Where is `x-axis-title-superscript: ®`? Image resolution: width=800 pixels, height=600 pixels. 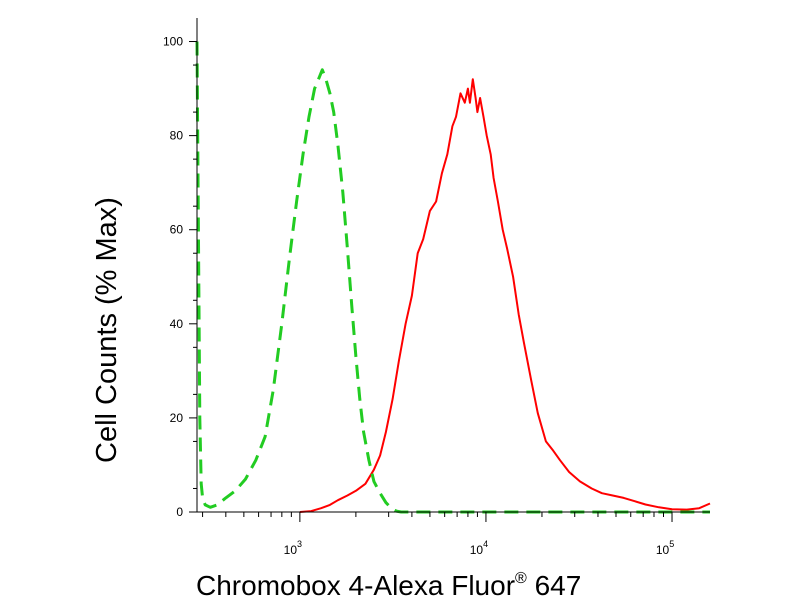
x-axis-title-superscript: ® is located at coordinates (521, 578).